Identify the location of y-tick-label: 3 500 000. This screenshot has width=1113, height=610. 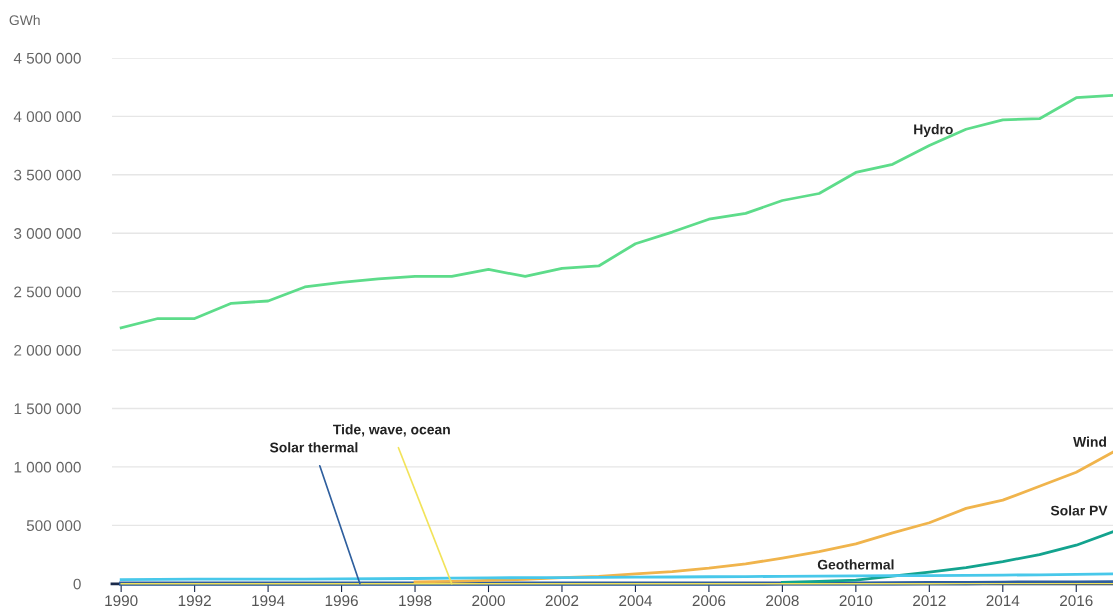
(47, 175).